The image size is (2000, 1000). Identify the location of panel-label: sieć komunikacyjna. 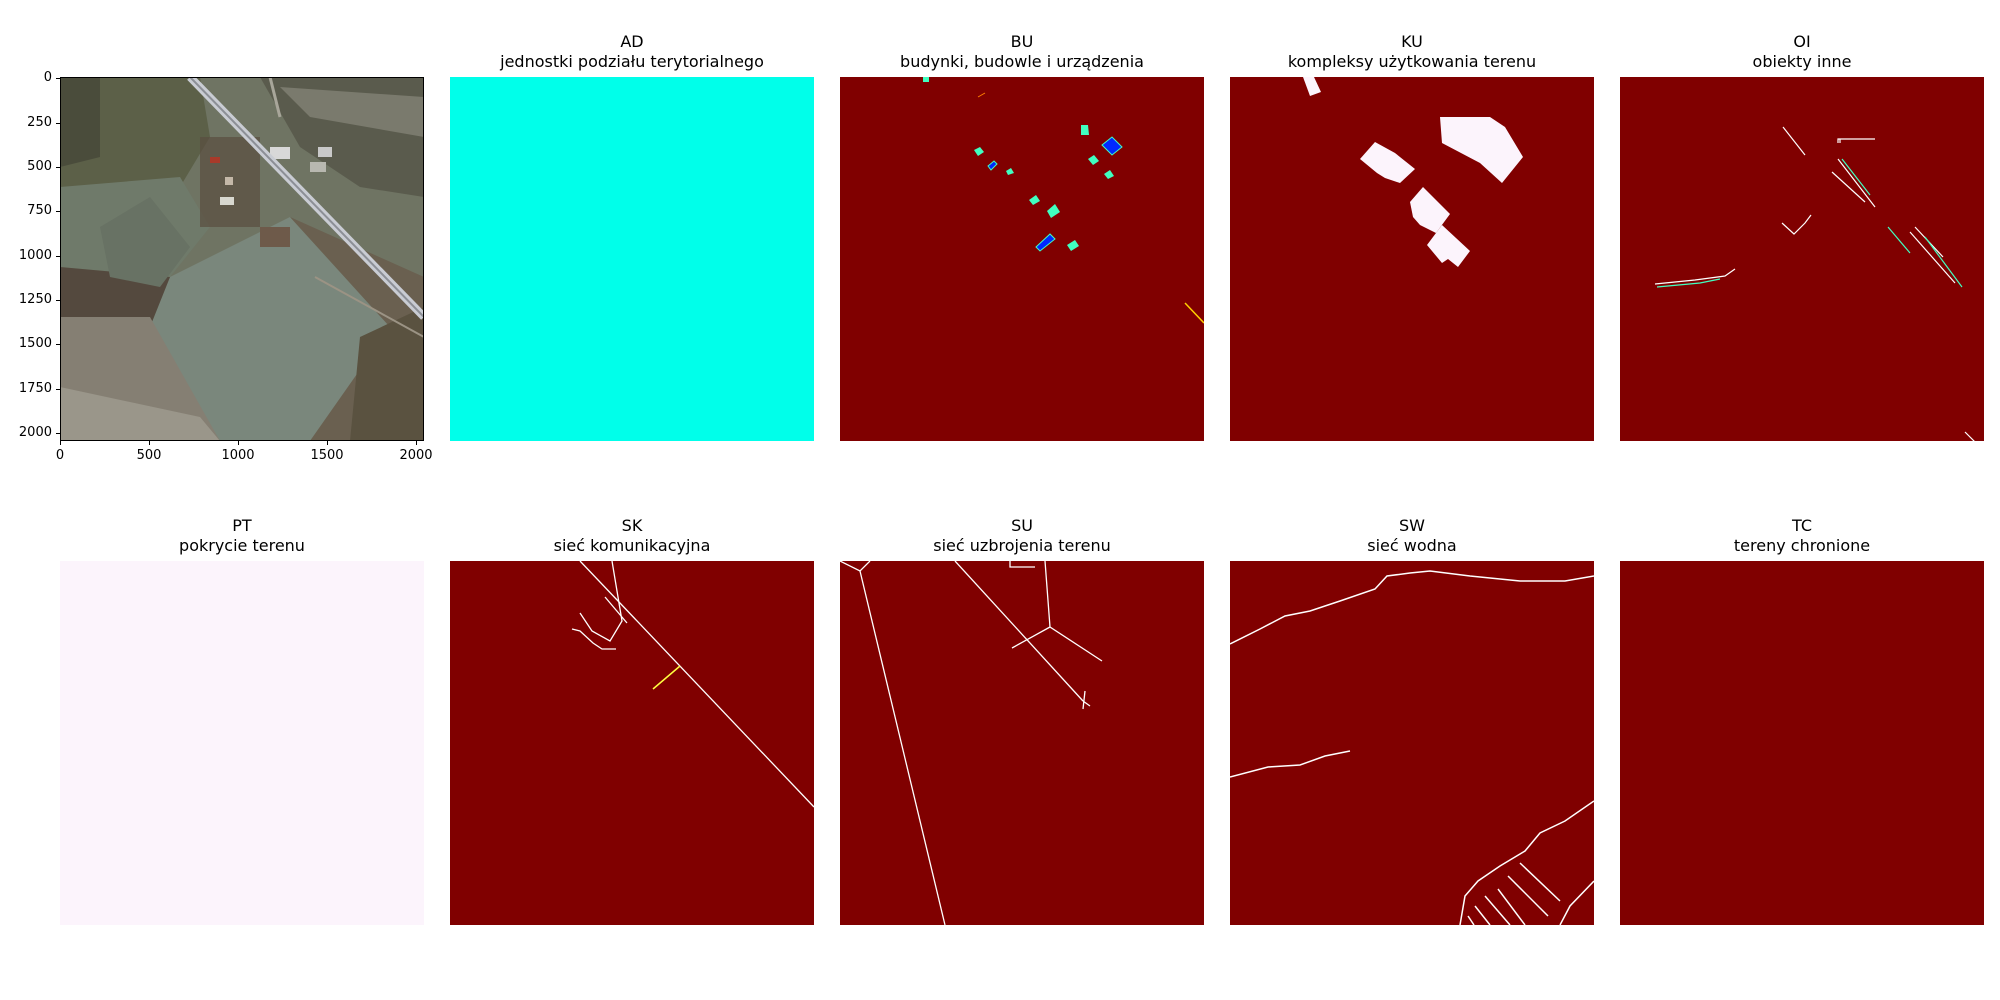
(632, 545).